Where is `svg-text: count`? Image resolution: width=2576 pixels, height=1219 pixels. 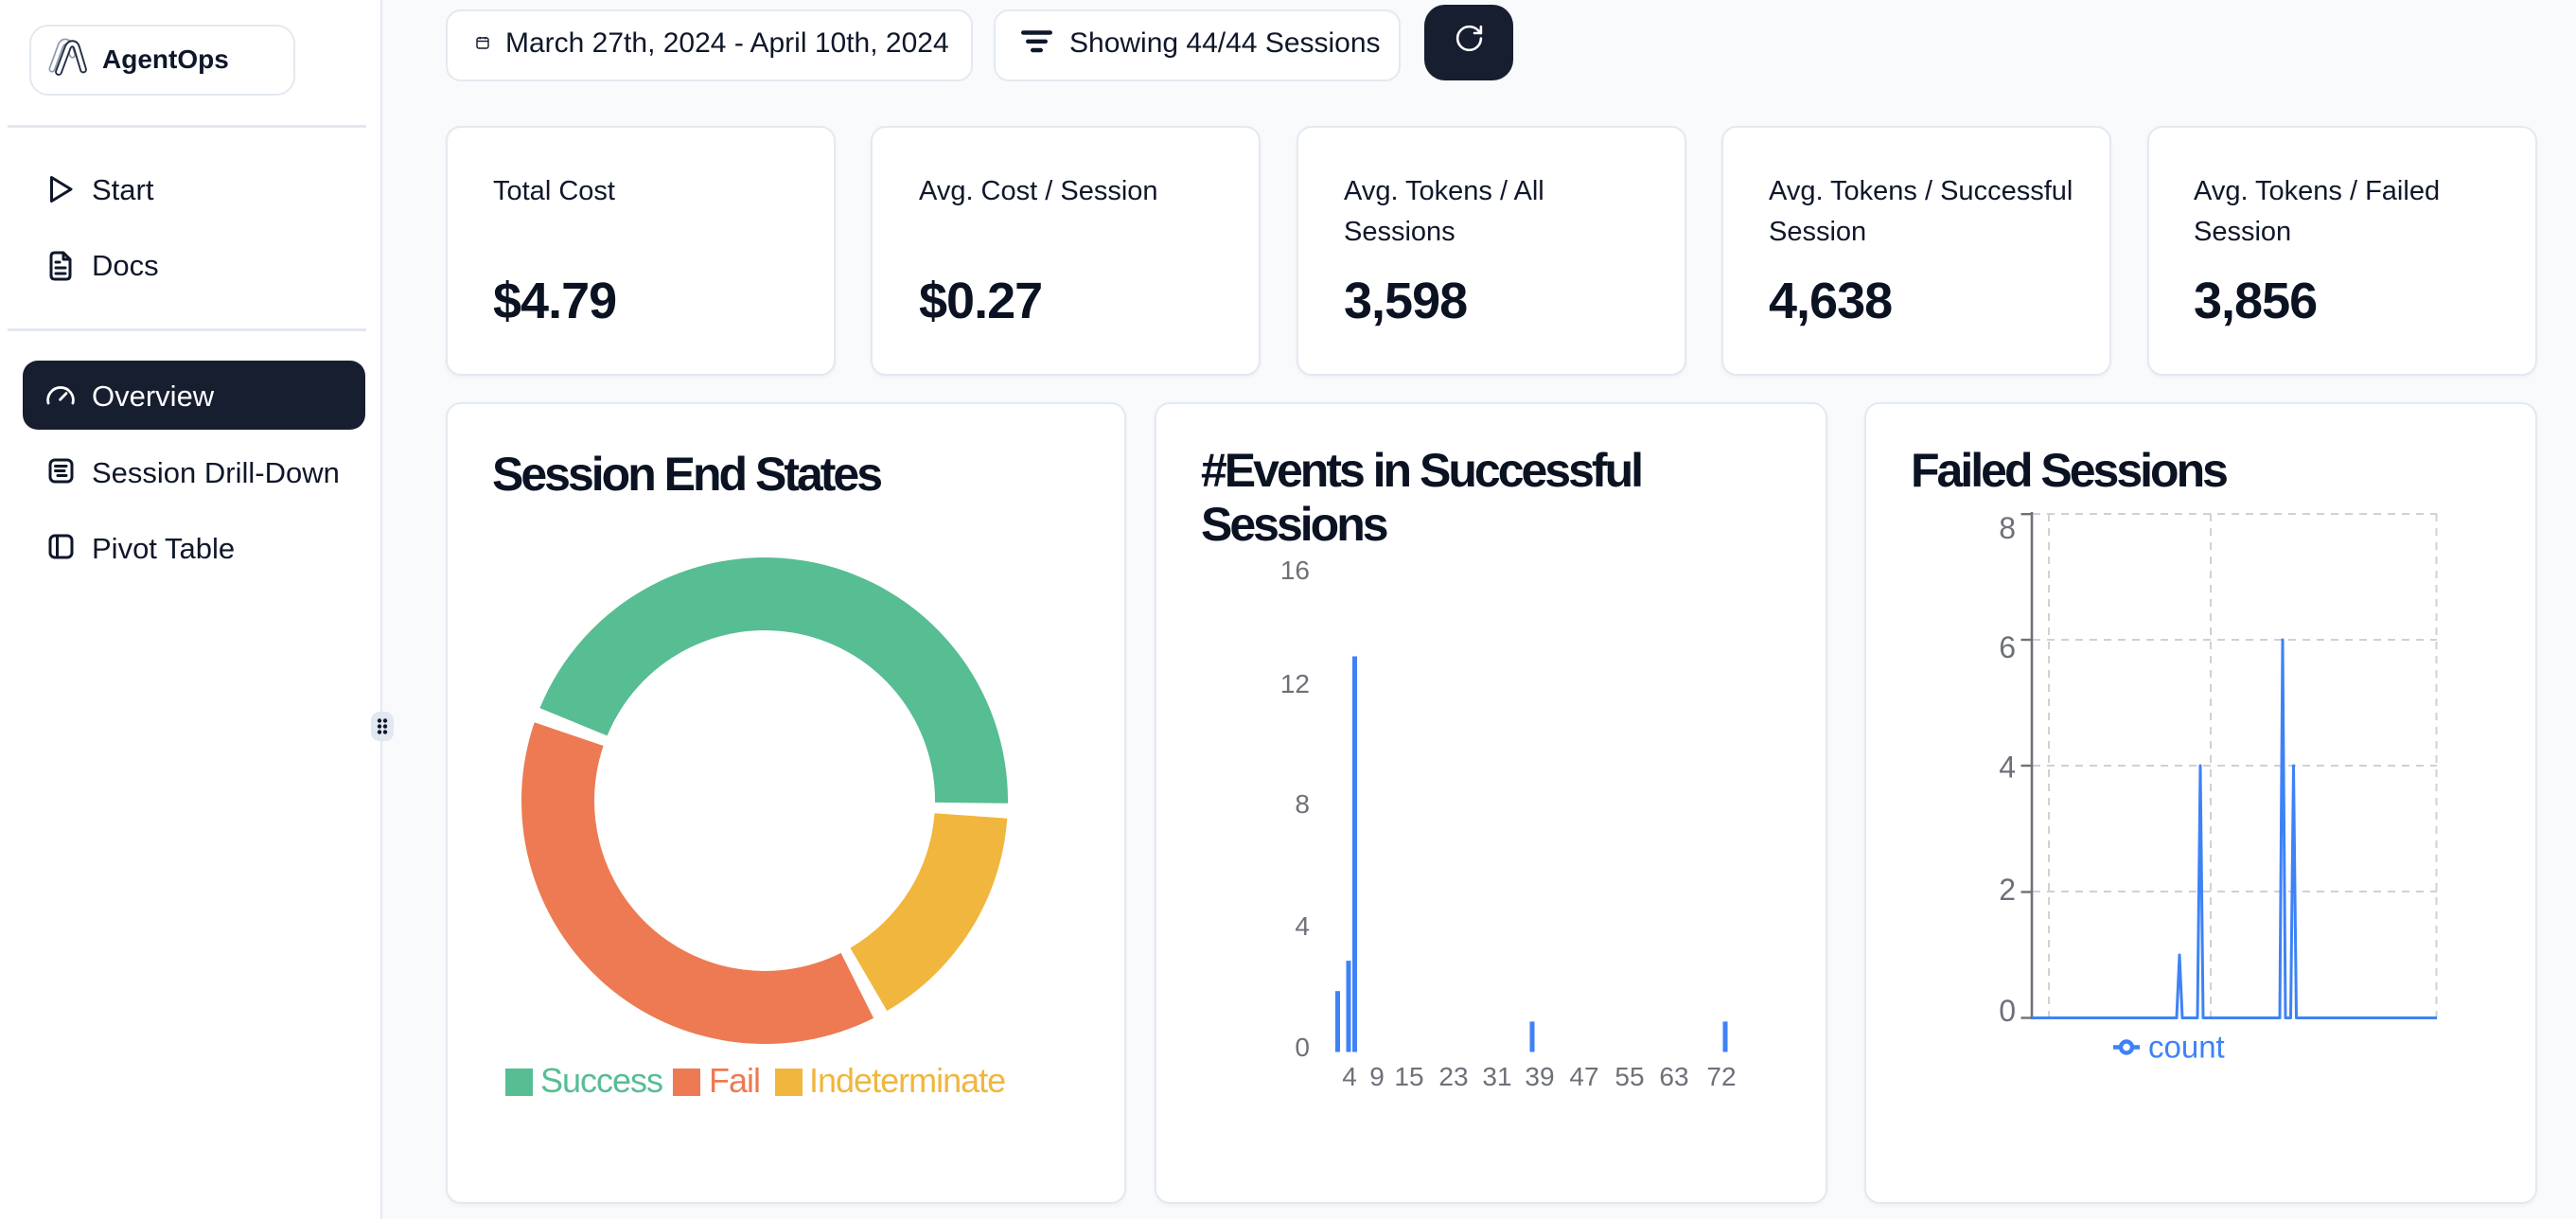
svg-text: count is located at coordinates (2186, 1047).